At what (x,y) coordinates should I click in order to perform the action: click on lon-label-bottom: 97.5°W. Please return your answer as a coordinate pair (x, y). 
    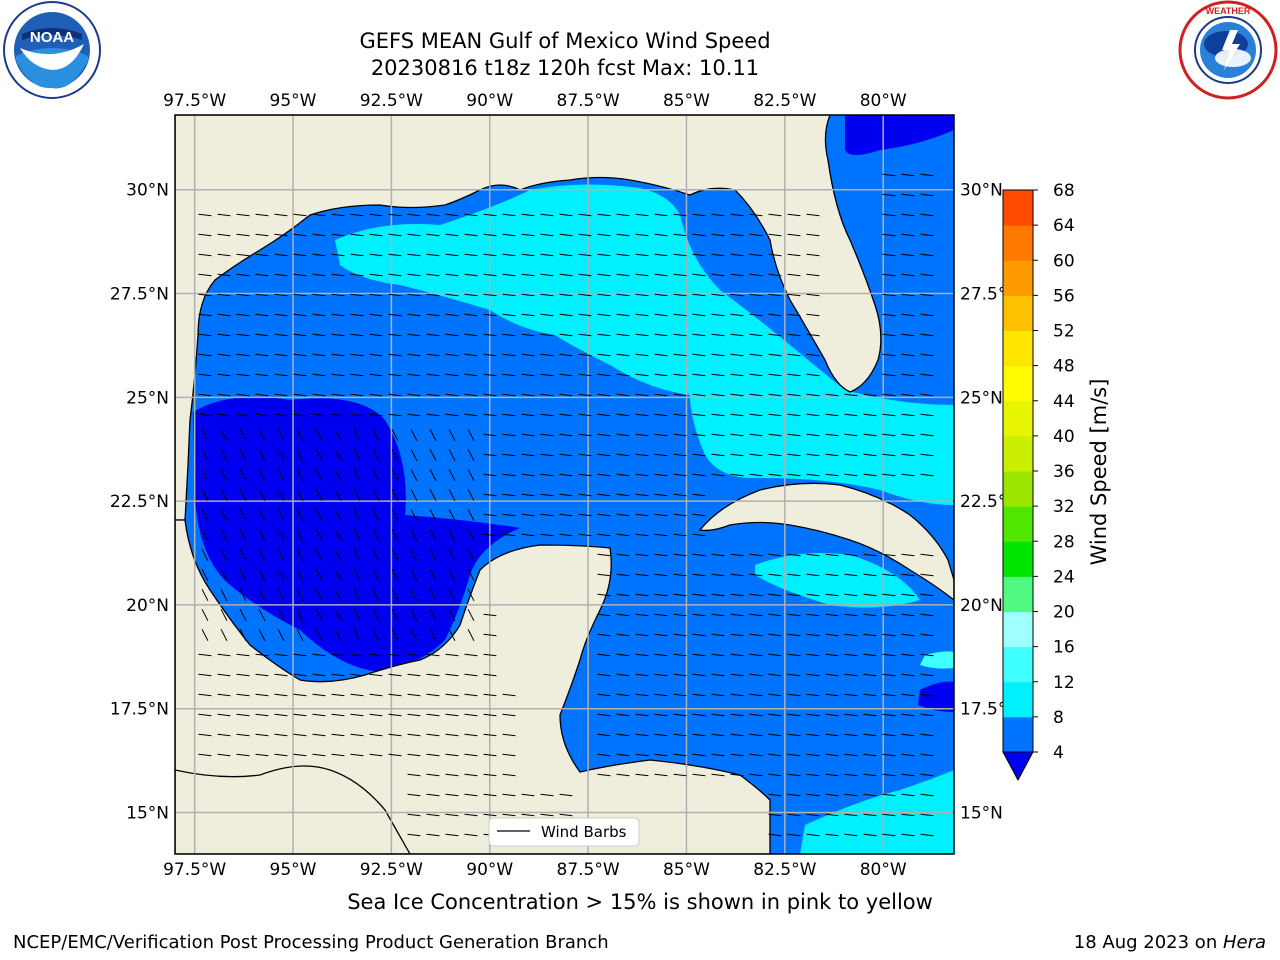
    Looking at the image, I should click on (194, 870).